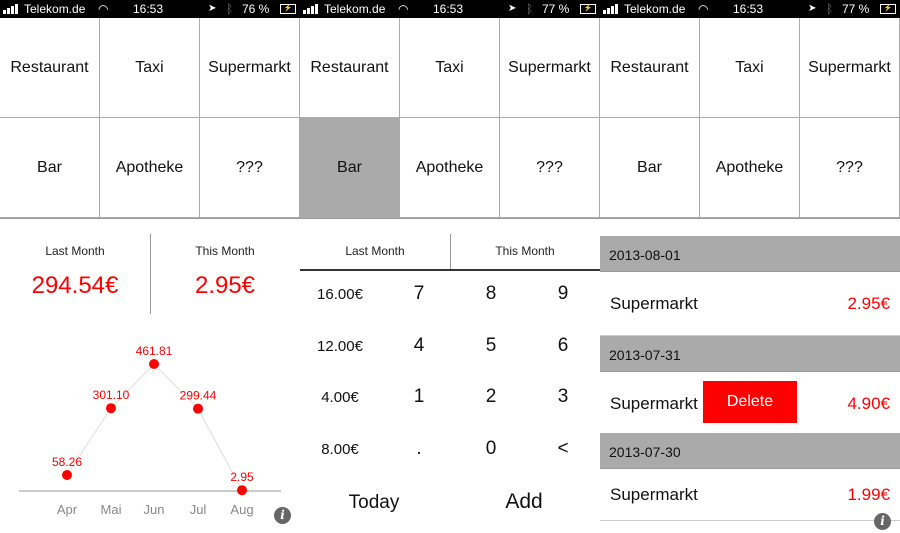 Image resolution: width=900 pixels, height=533 pixels. Describe the element at coordinates (419, 448) in the screenshot. I see `key-decimal: .` at that location.